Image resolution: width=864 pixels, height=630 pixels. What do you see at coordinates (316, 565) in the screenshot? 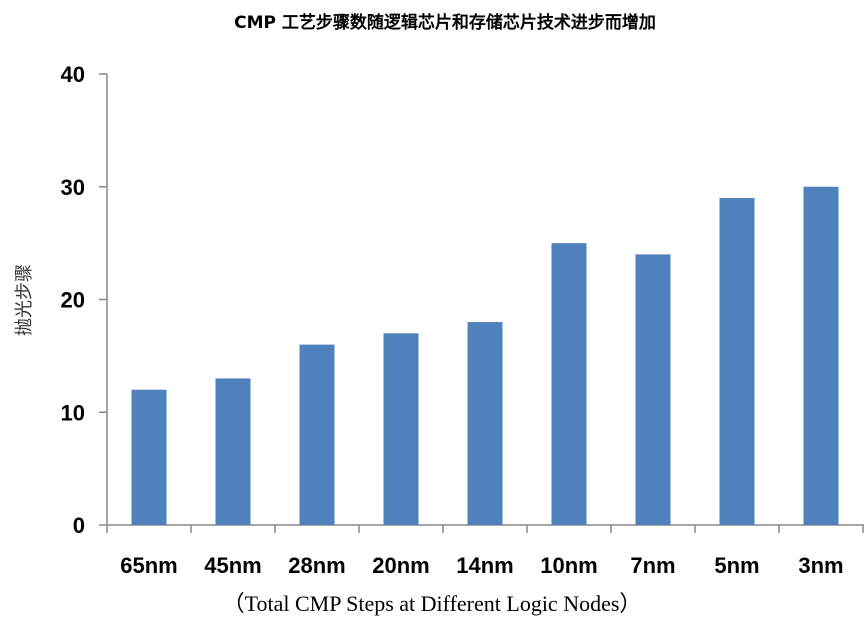
I see `x-tick-label: 28nm` at bounding box center [316, 565].